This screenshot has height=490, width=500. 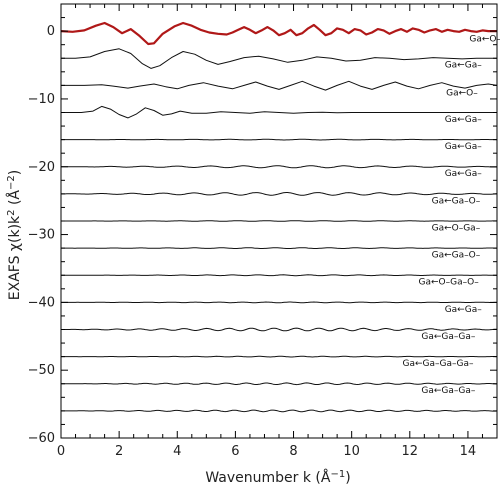 What do you see at coordinates (277, 477) in the screenshot?
I see `x-axis-title: Wavenumber k (Å−1)` at bounding box center [277, 477].